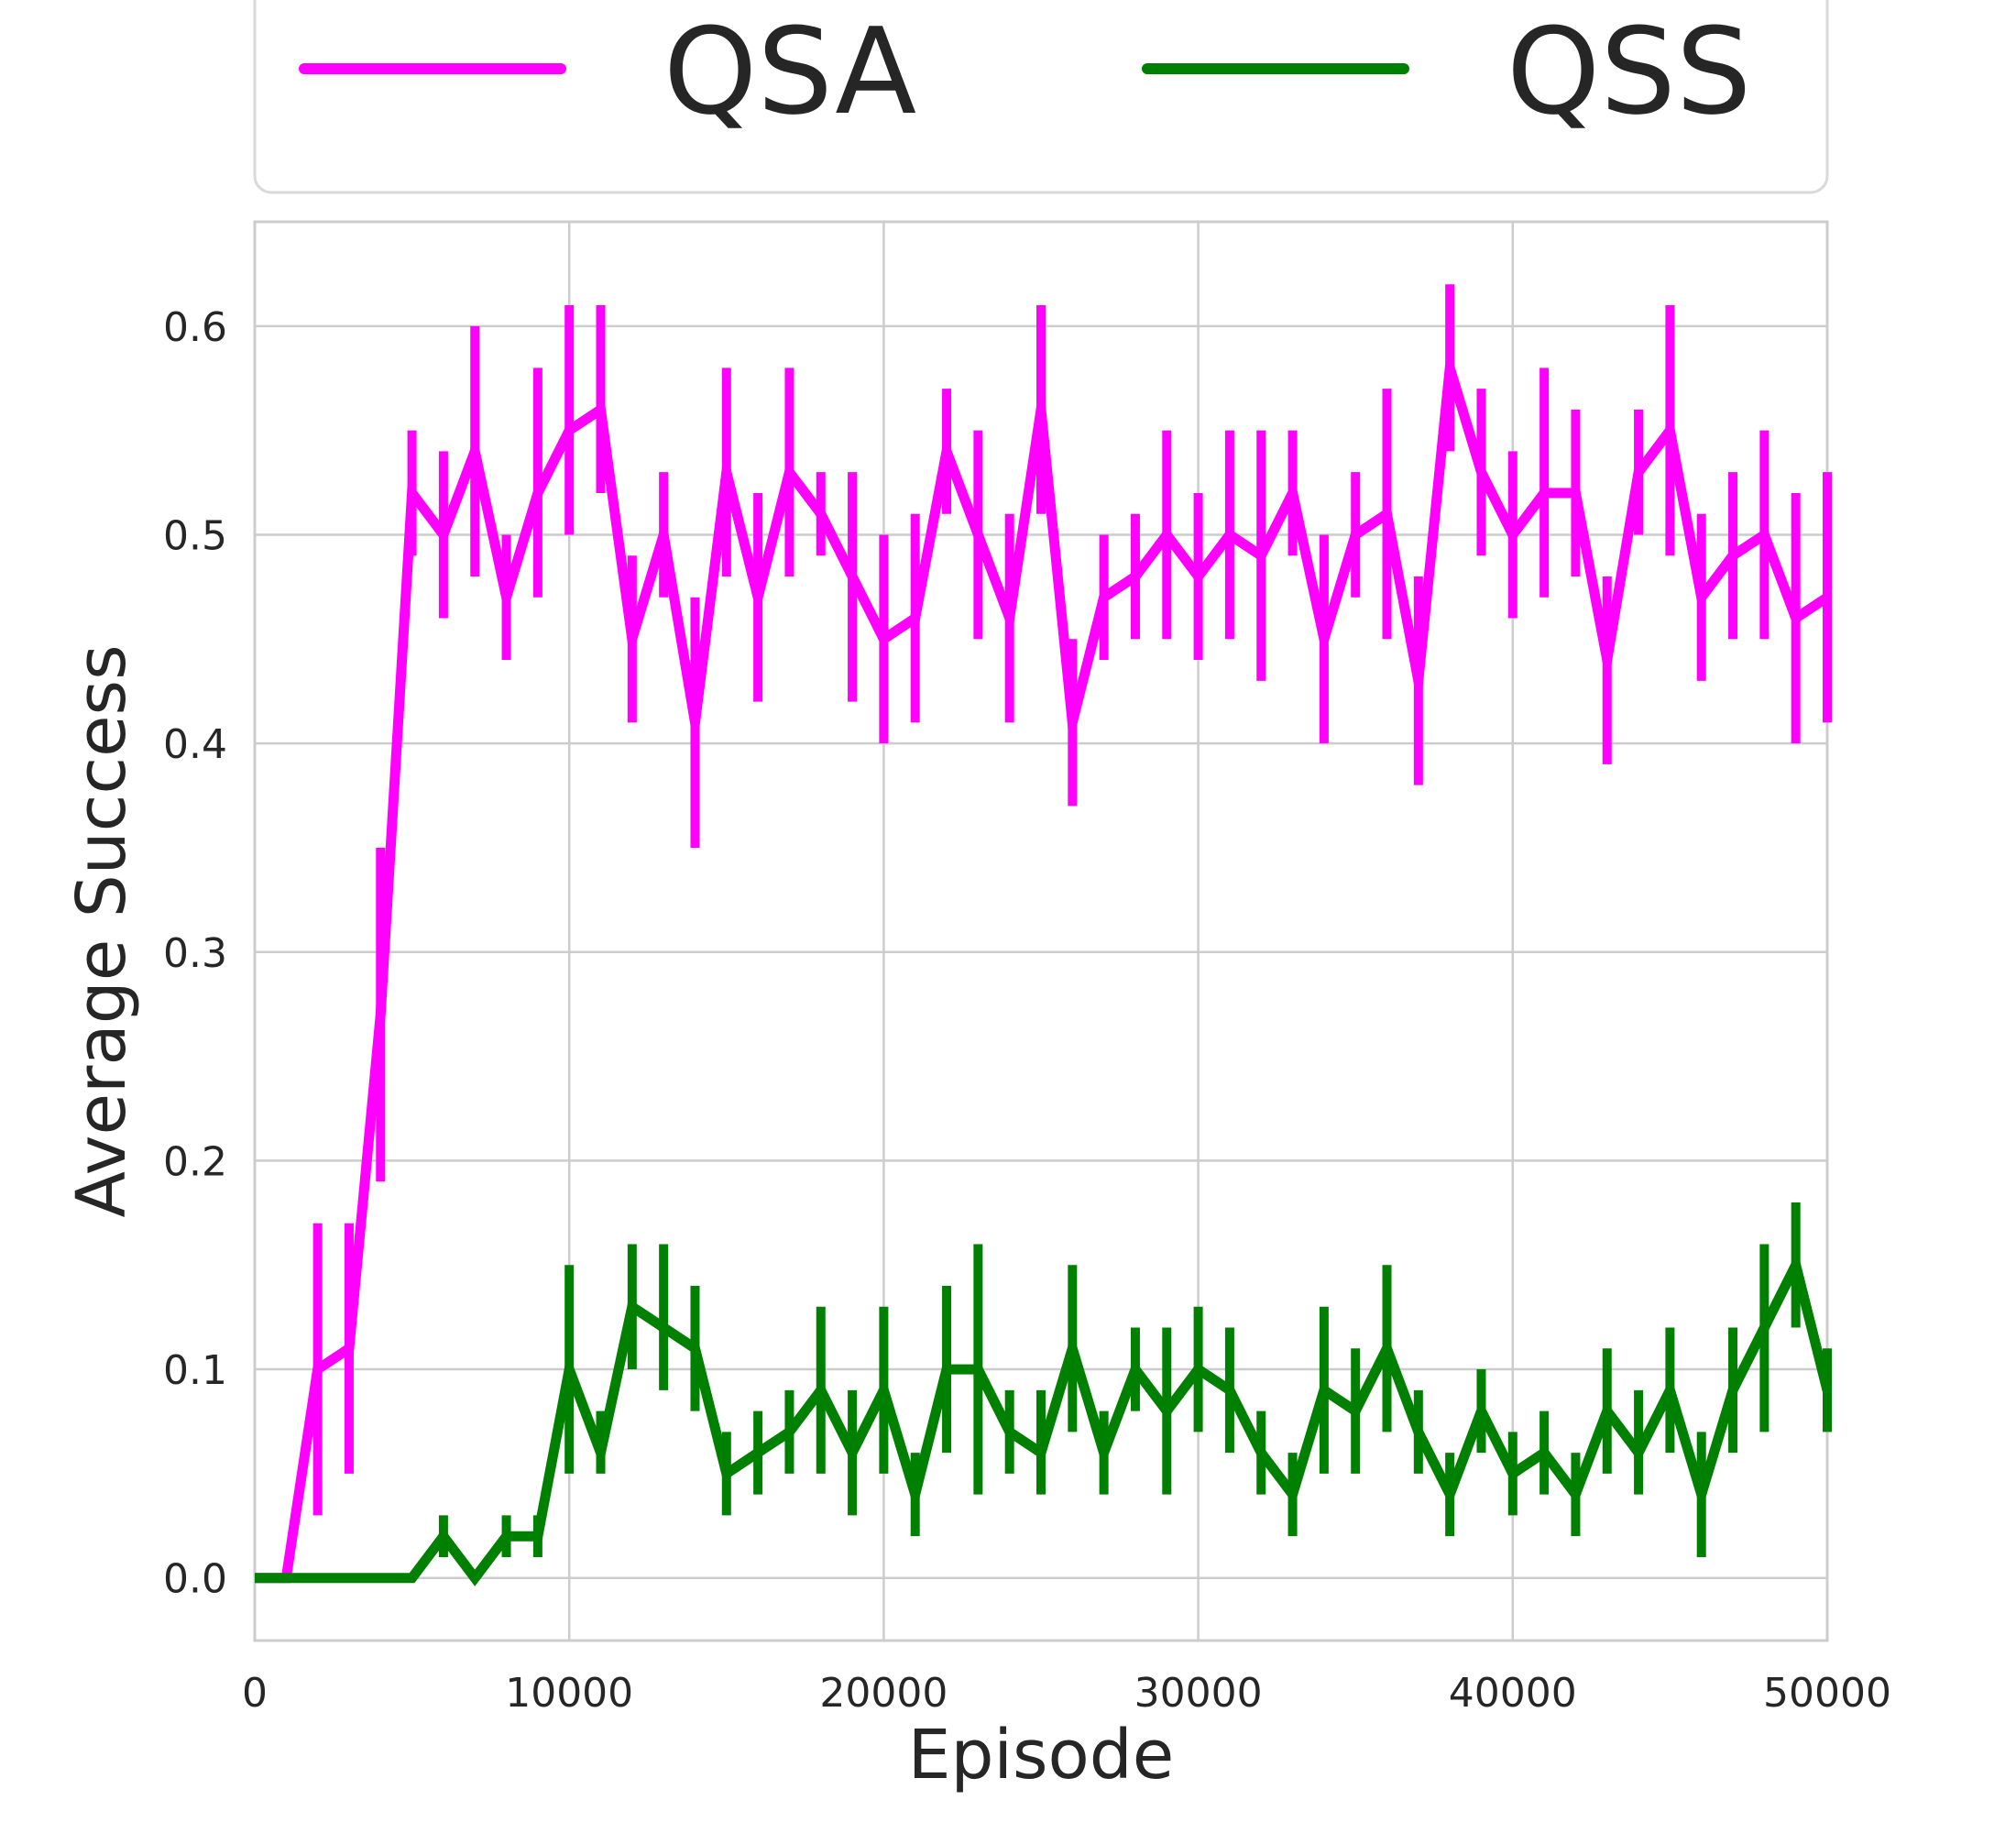 Image resolution: width=2016 pixels, height=1833 pixels. What do you see at coordinates (1629, 71) in the screenshot?
I see `legend-label-qss: QSS` at bounding box center [1629, 71].